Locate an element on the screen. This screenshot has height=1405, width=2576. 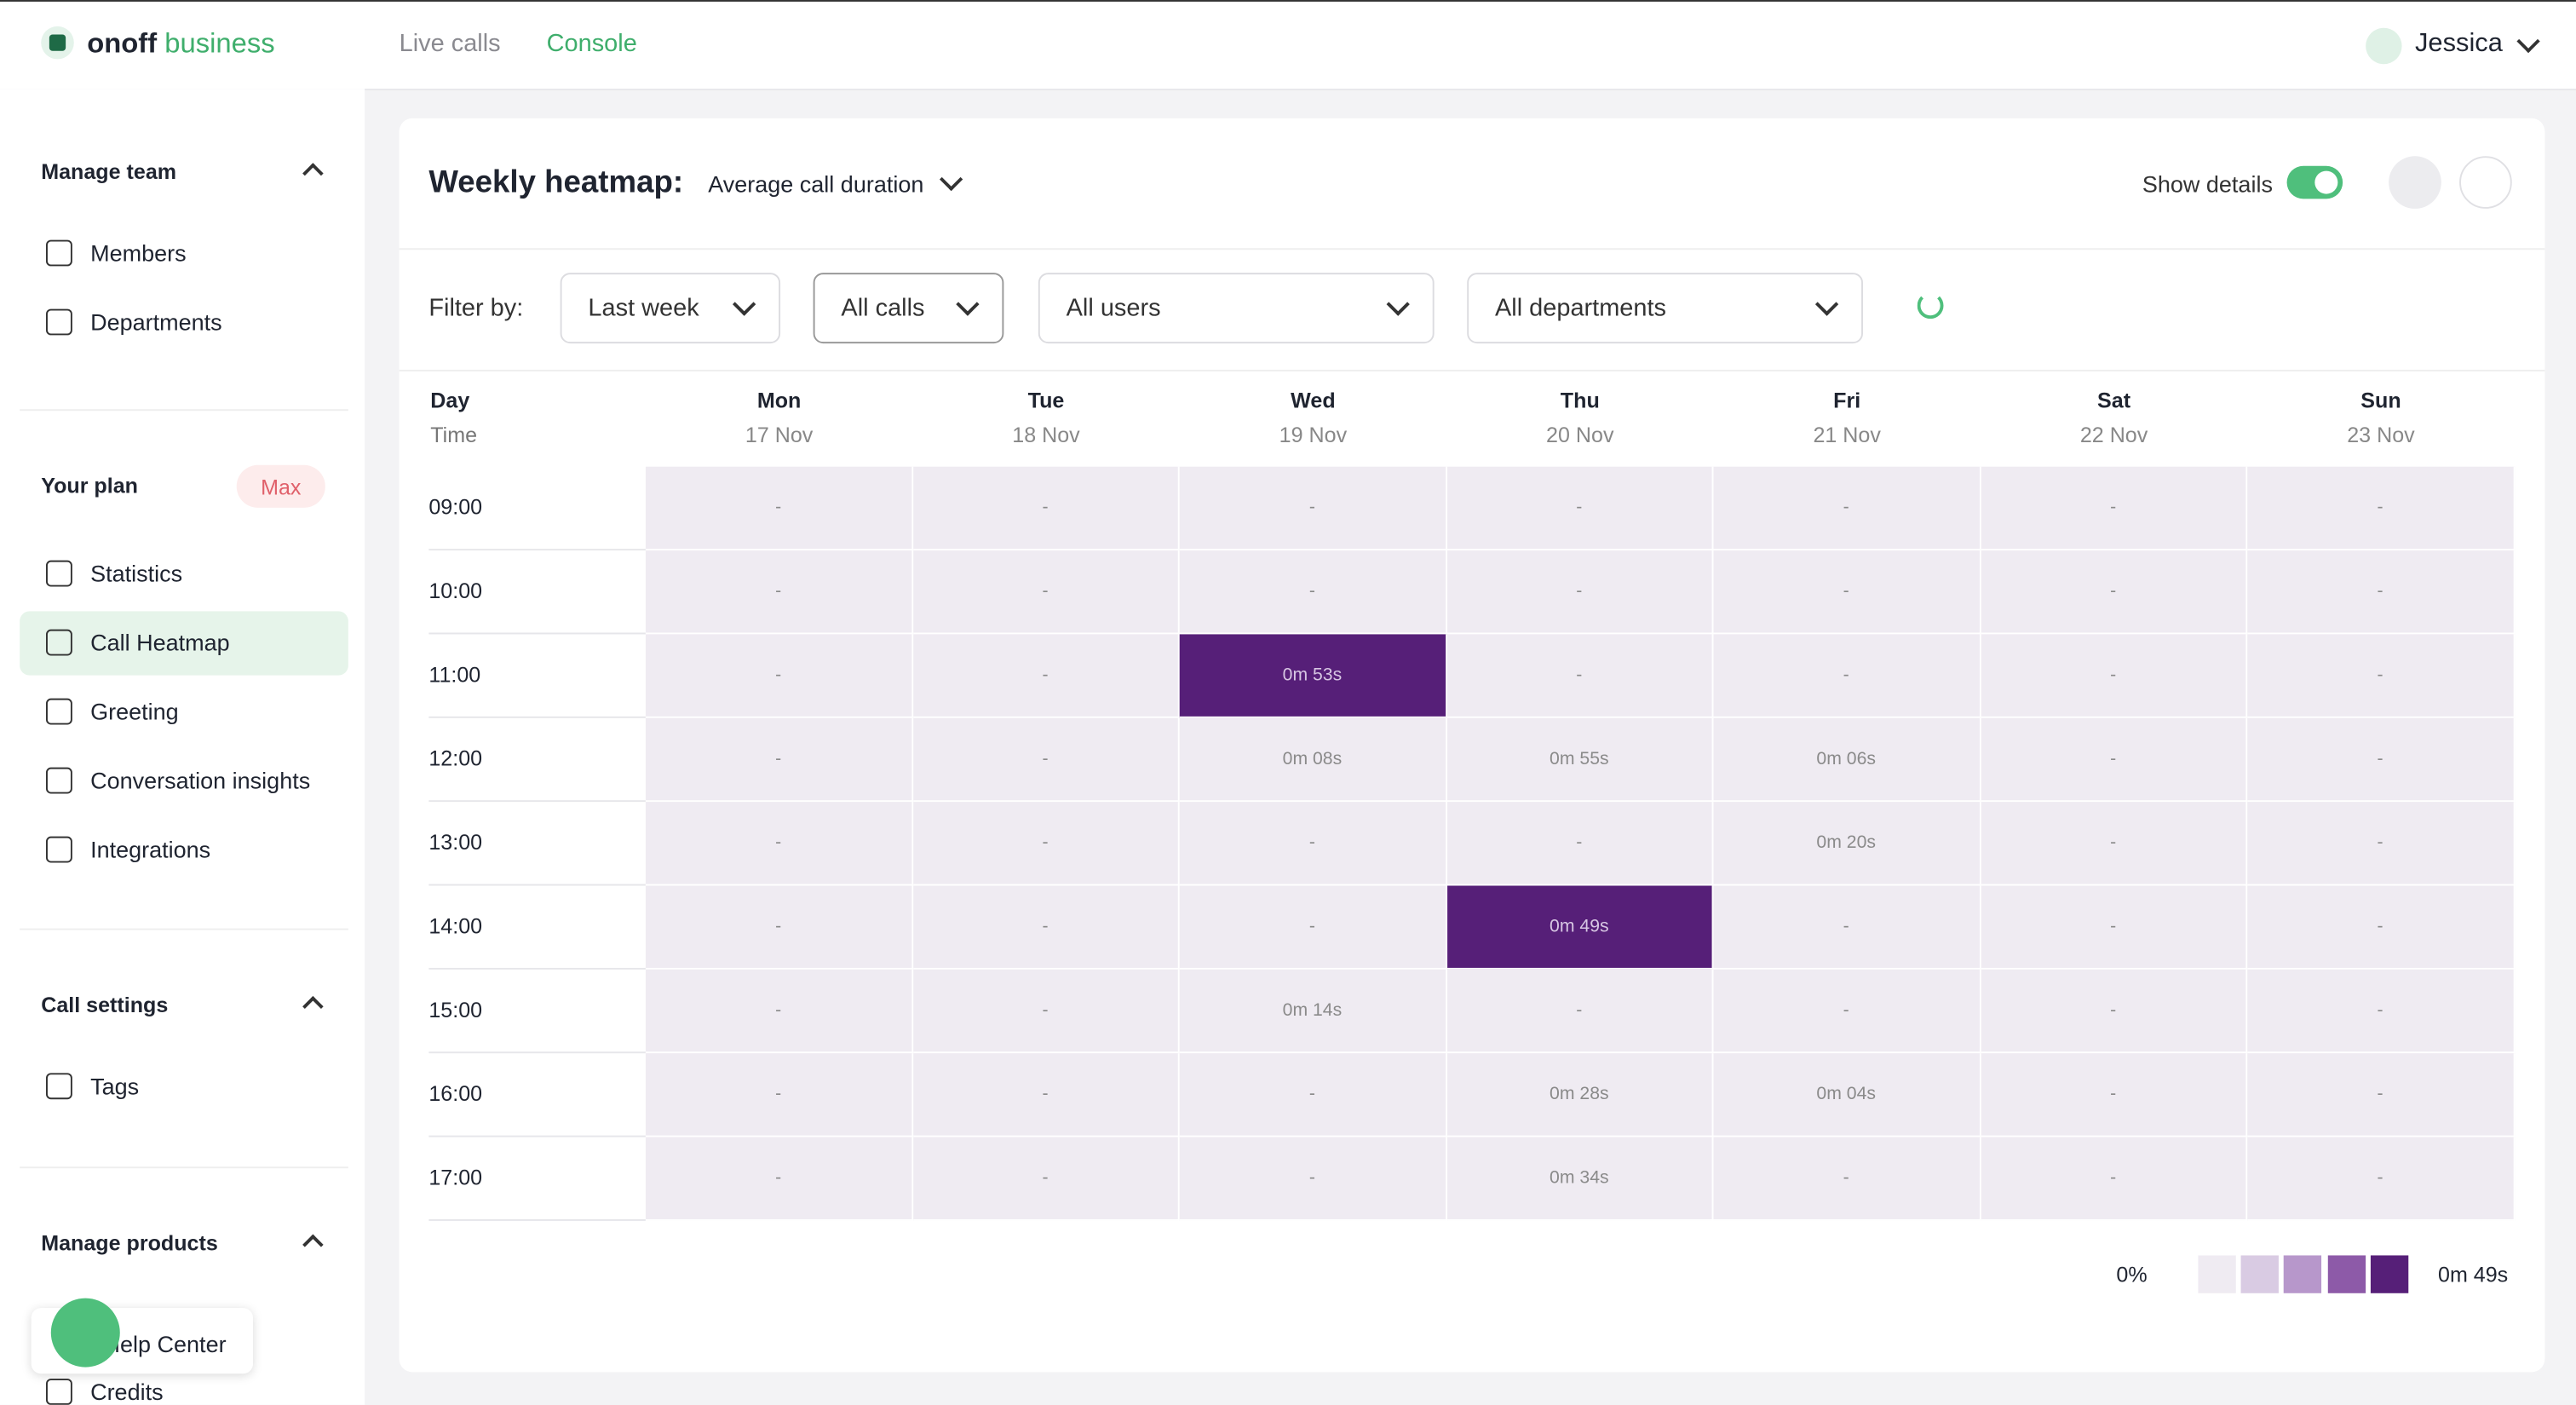
legend-max: 0m 49s is located at coordinates (2473, 1274).